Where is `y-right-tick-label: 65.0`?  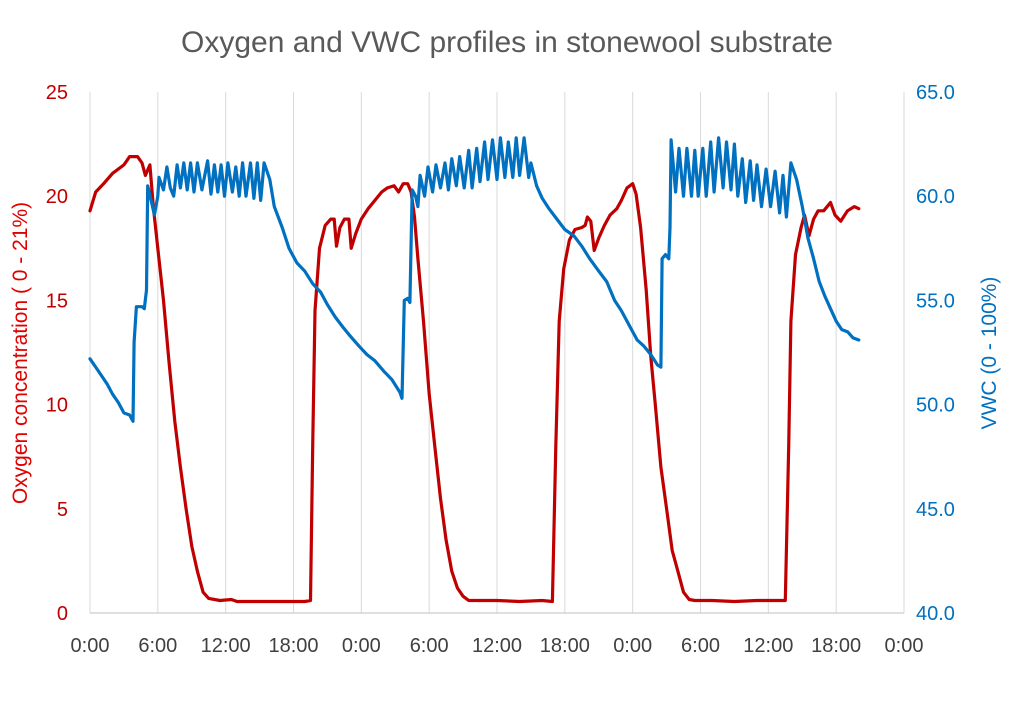 y-right-tick-label: 65.0 is located at coordinates (935, 93).